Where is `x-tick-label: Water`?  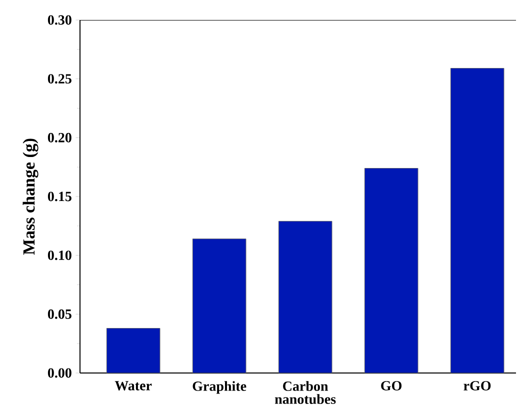
x-tick-label: Water is located at coordinates (133, 385).